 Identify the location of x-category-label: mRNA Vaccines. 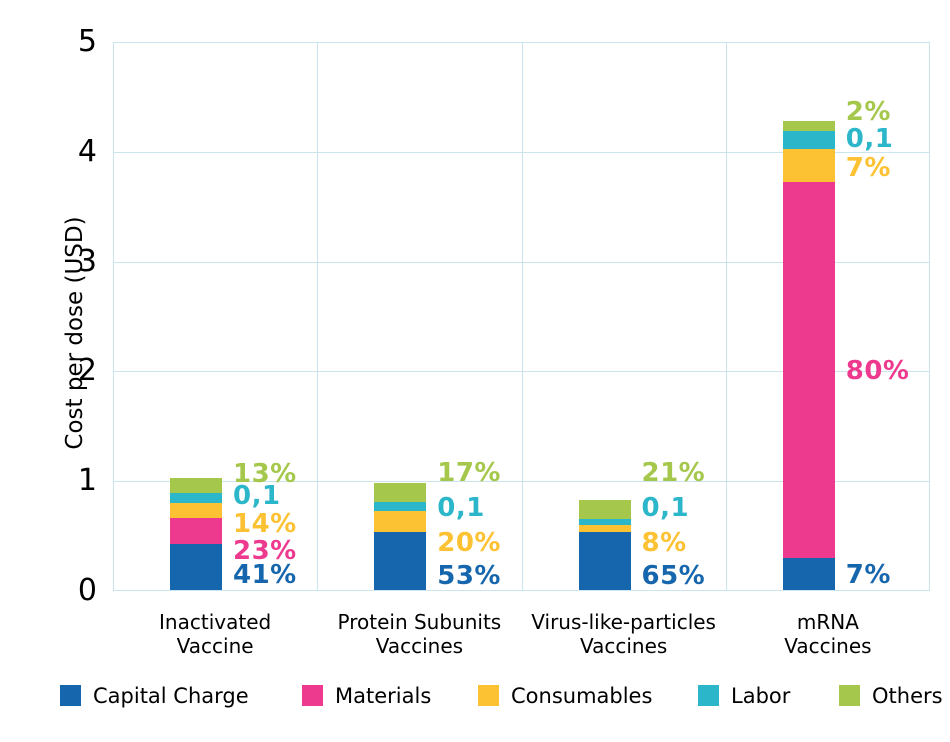
(828, 634).